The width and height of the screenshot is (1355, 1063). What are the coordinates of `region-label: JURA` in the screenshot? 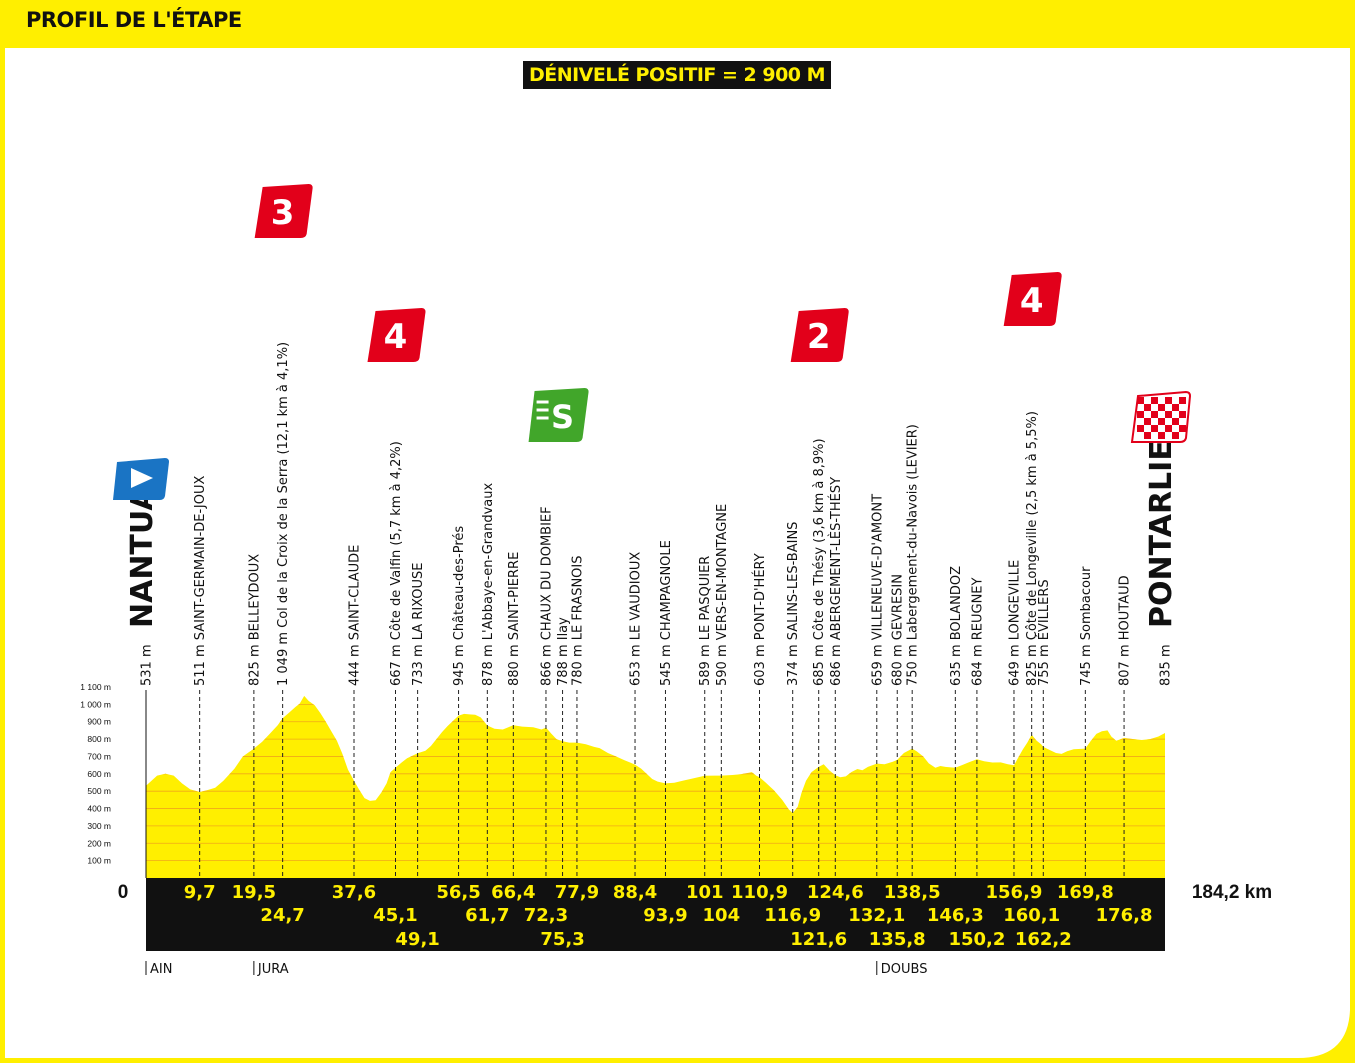 It's located at (273, 969).